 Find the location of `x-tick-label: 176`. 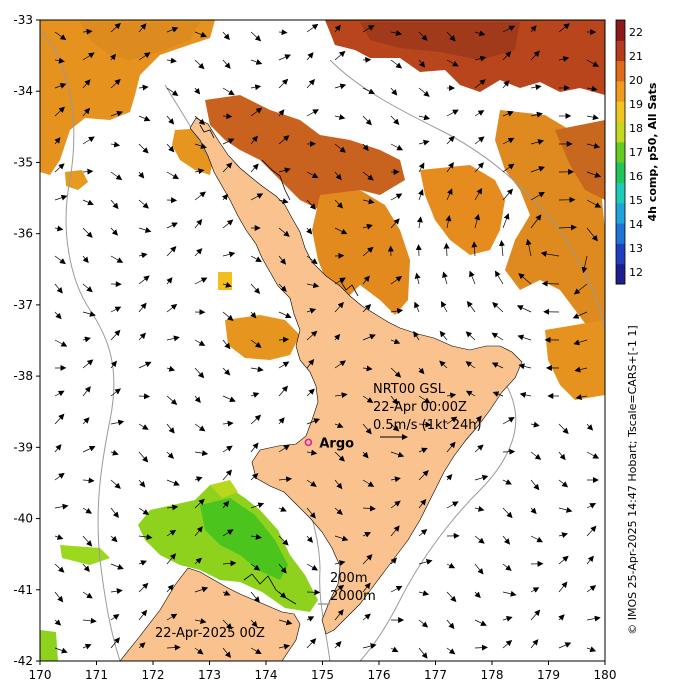

x-tick-label: 176 is located at coordinates (379, 675).